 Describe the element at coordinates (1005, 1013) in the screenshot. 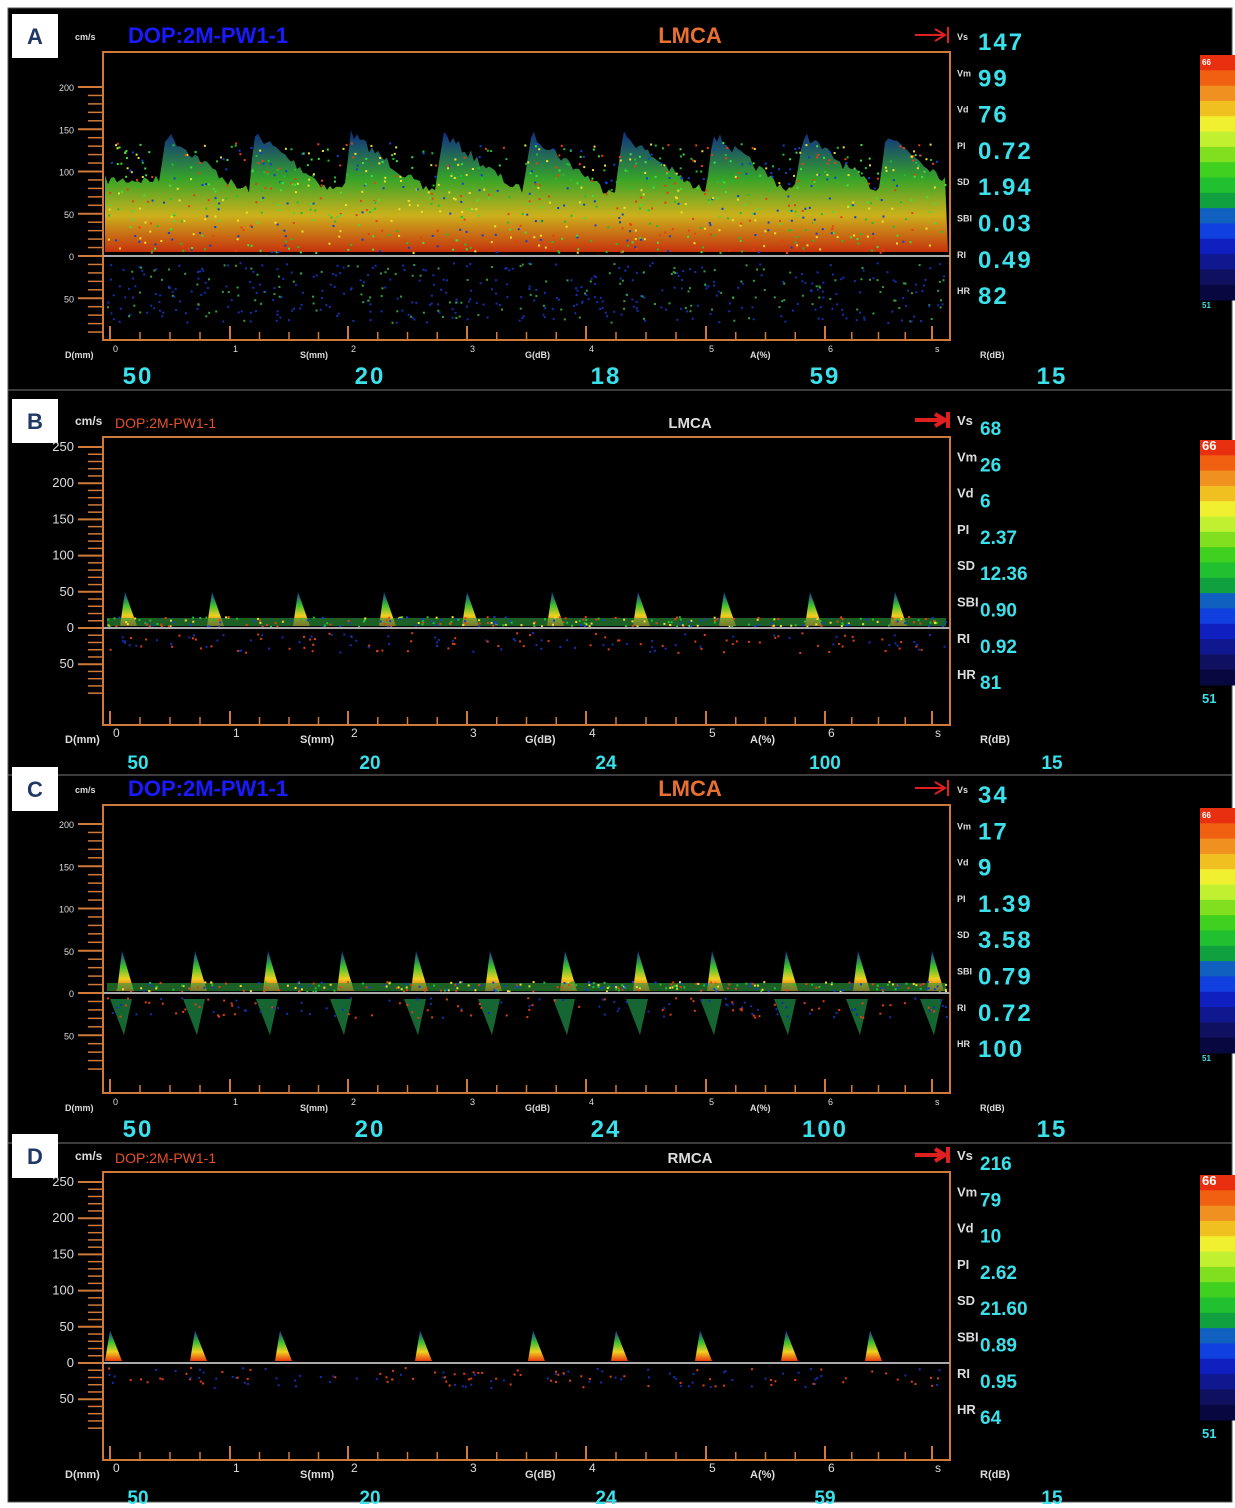

I see `measurement-value: 0.72` at that location.